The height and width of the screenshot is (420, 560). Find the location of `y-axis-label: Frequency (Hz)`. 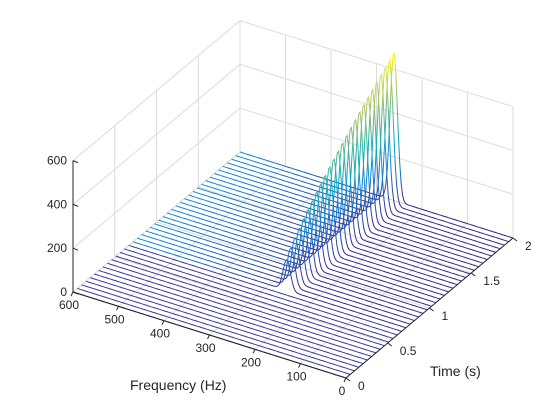

y-axis-label: Frequency (Hz) is located at coordinates (178, 385).